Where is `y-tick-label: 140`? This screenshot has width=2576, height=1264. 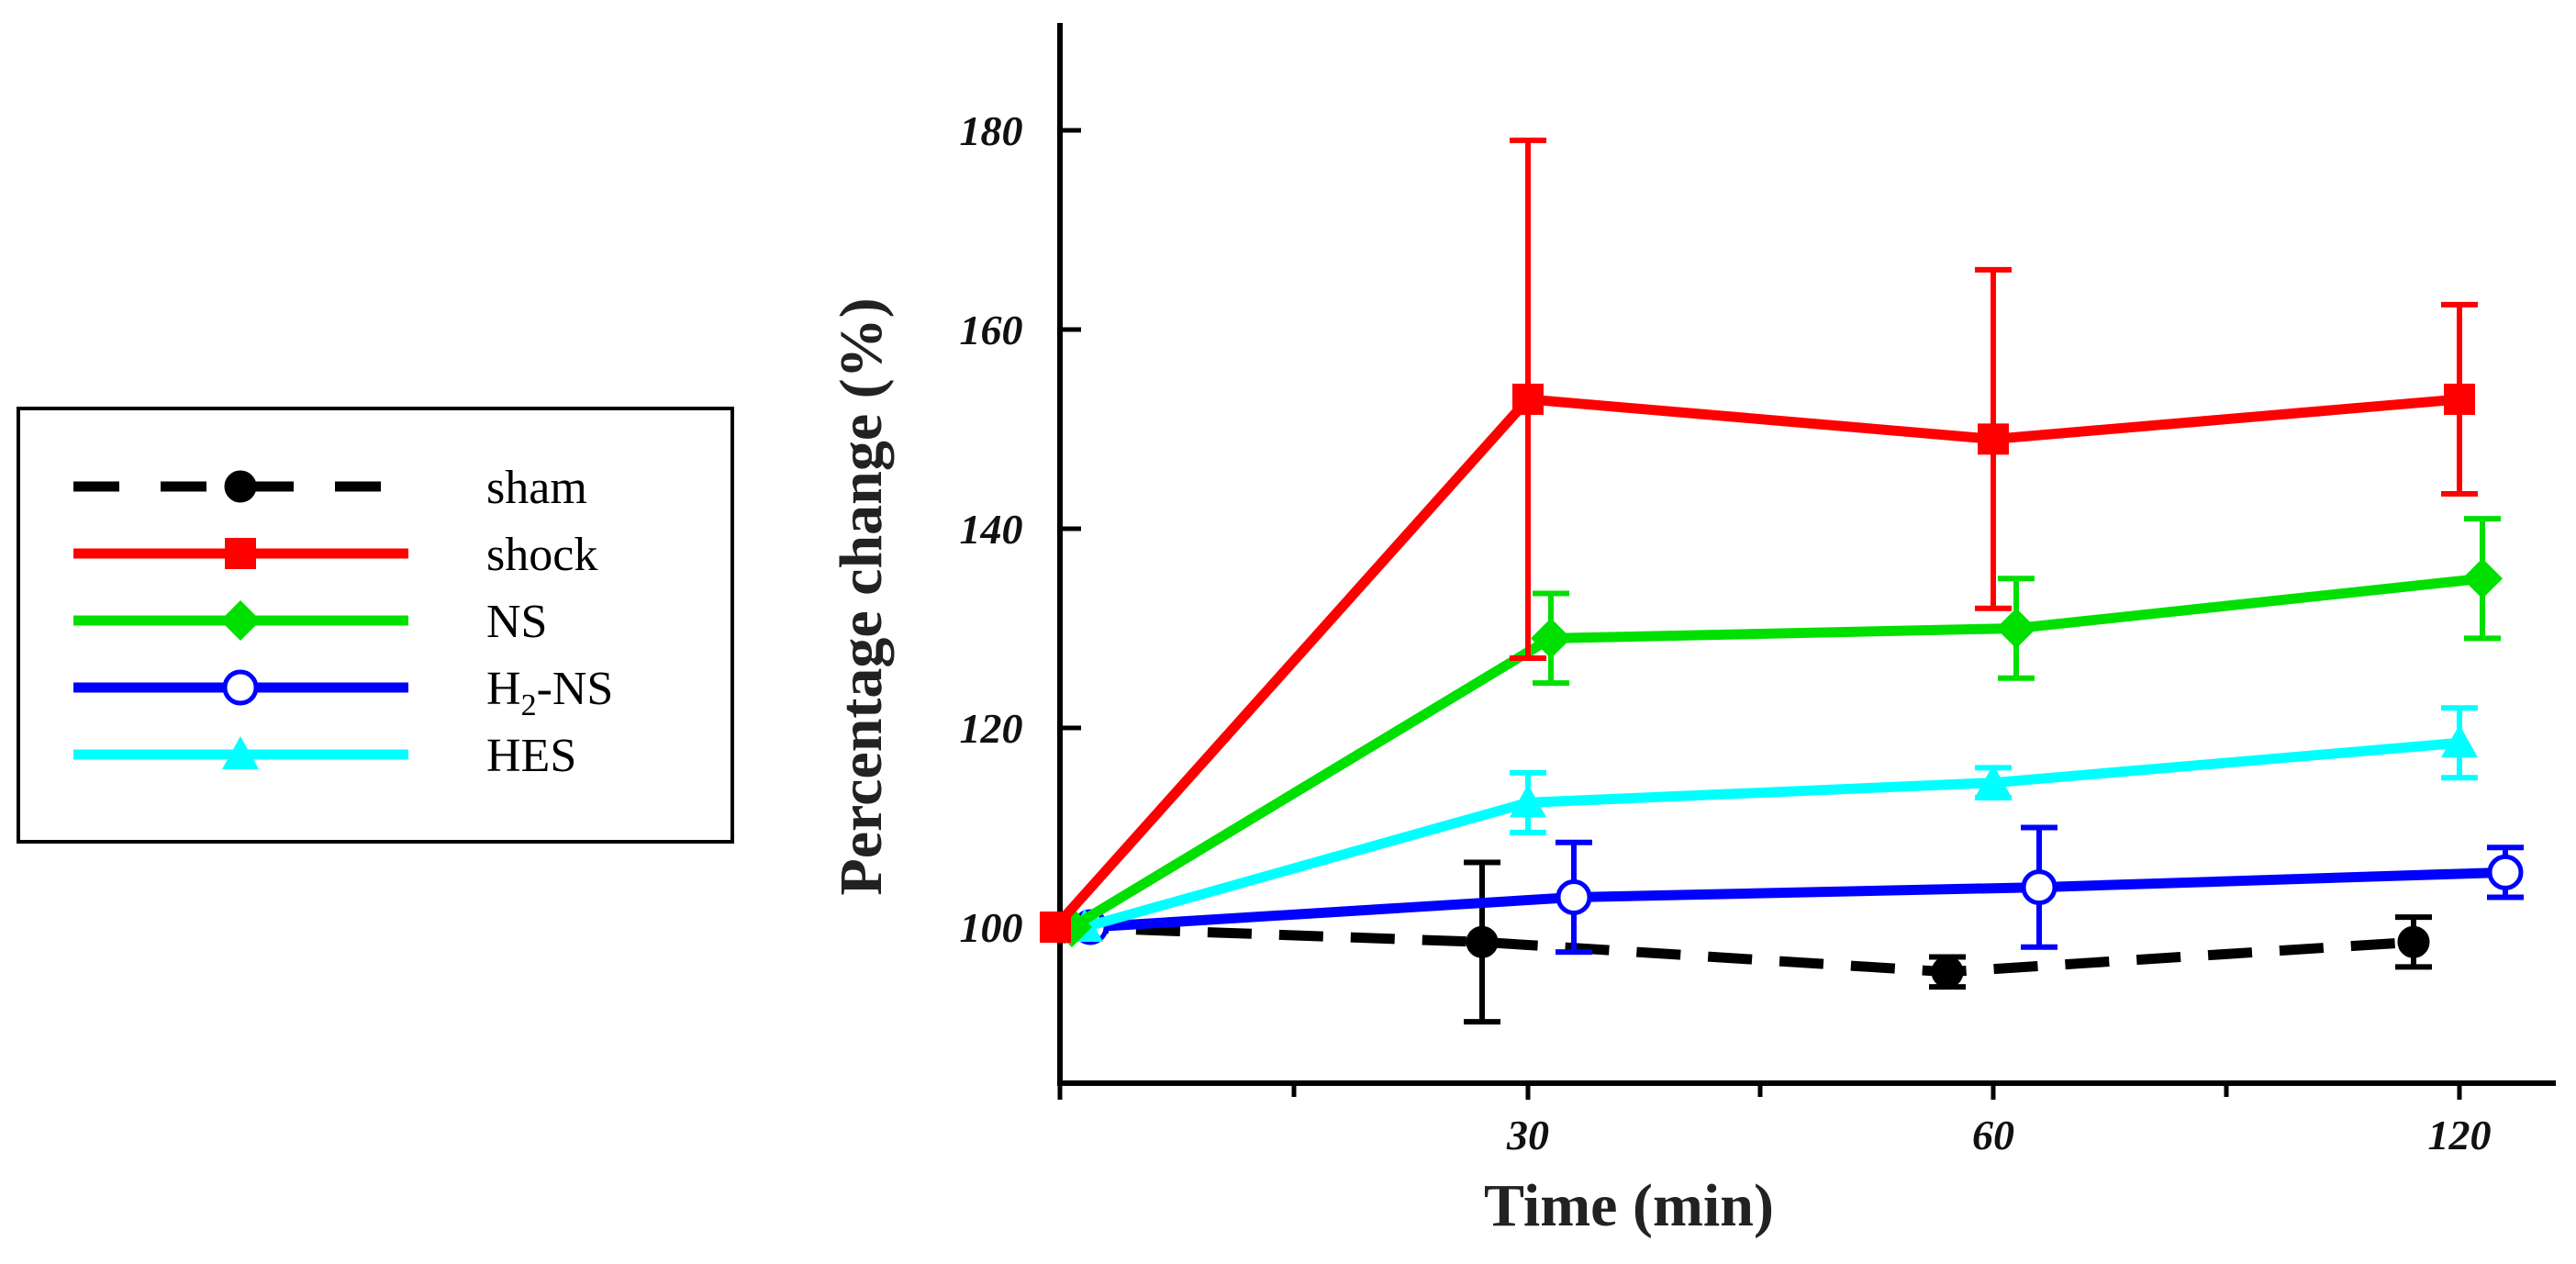 y-tick-label: 140 is located at coordinates (992, 529).